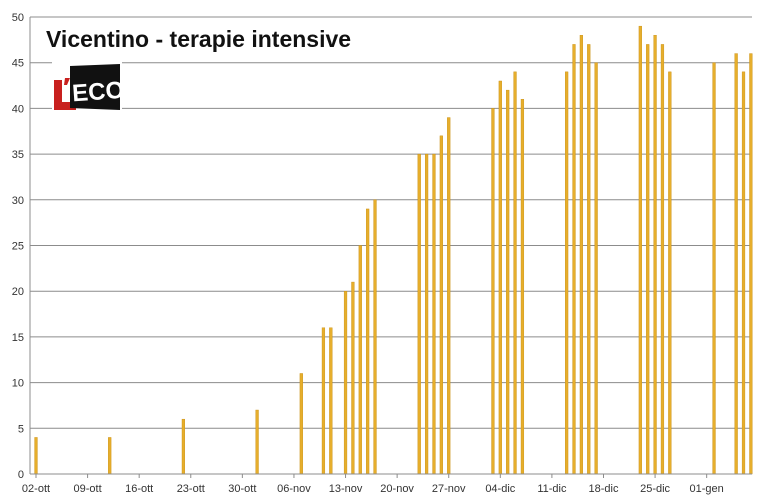  Describe the element at coordinates (242, 489) in the screenshot. I see `x-tick-label: 30-ott` at that location.